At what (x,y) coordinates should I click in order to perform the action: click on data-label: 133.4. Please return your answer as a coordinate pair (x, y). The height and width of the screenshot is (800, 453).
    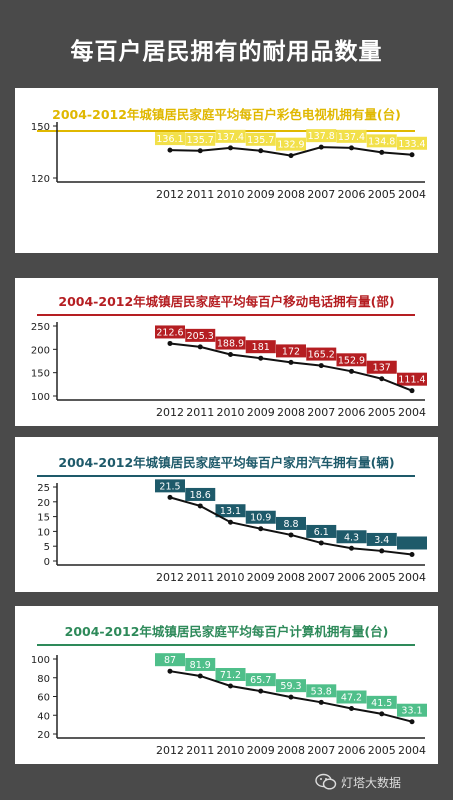
    Looking at the image, I should click on (411, 144).